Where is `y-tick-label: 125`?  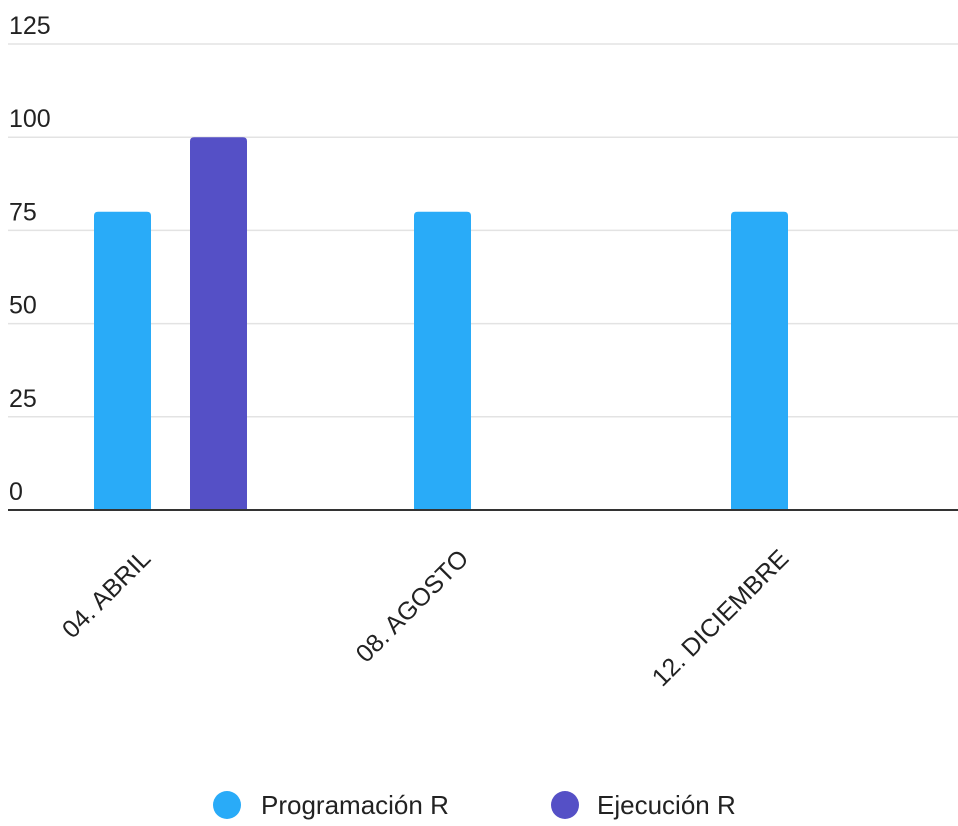 y-tick-label: 125 is located at coordinates (30, 26).